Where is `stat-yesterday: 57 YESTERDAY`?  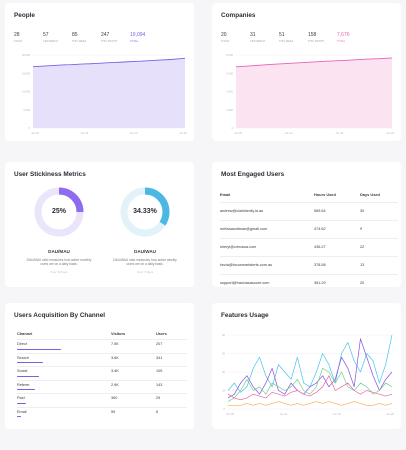
stat-yesterday: 57 YESTERDAY is located at coordinates (57, 37).